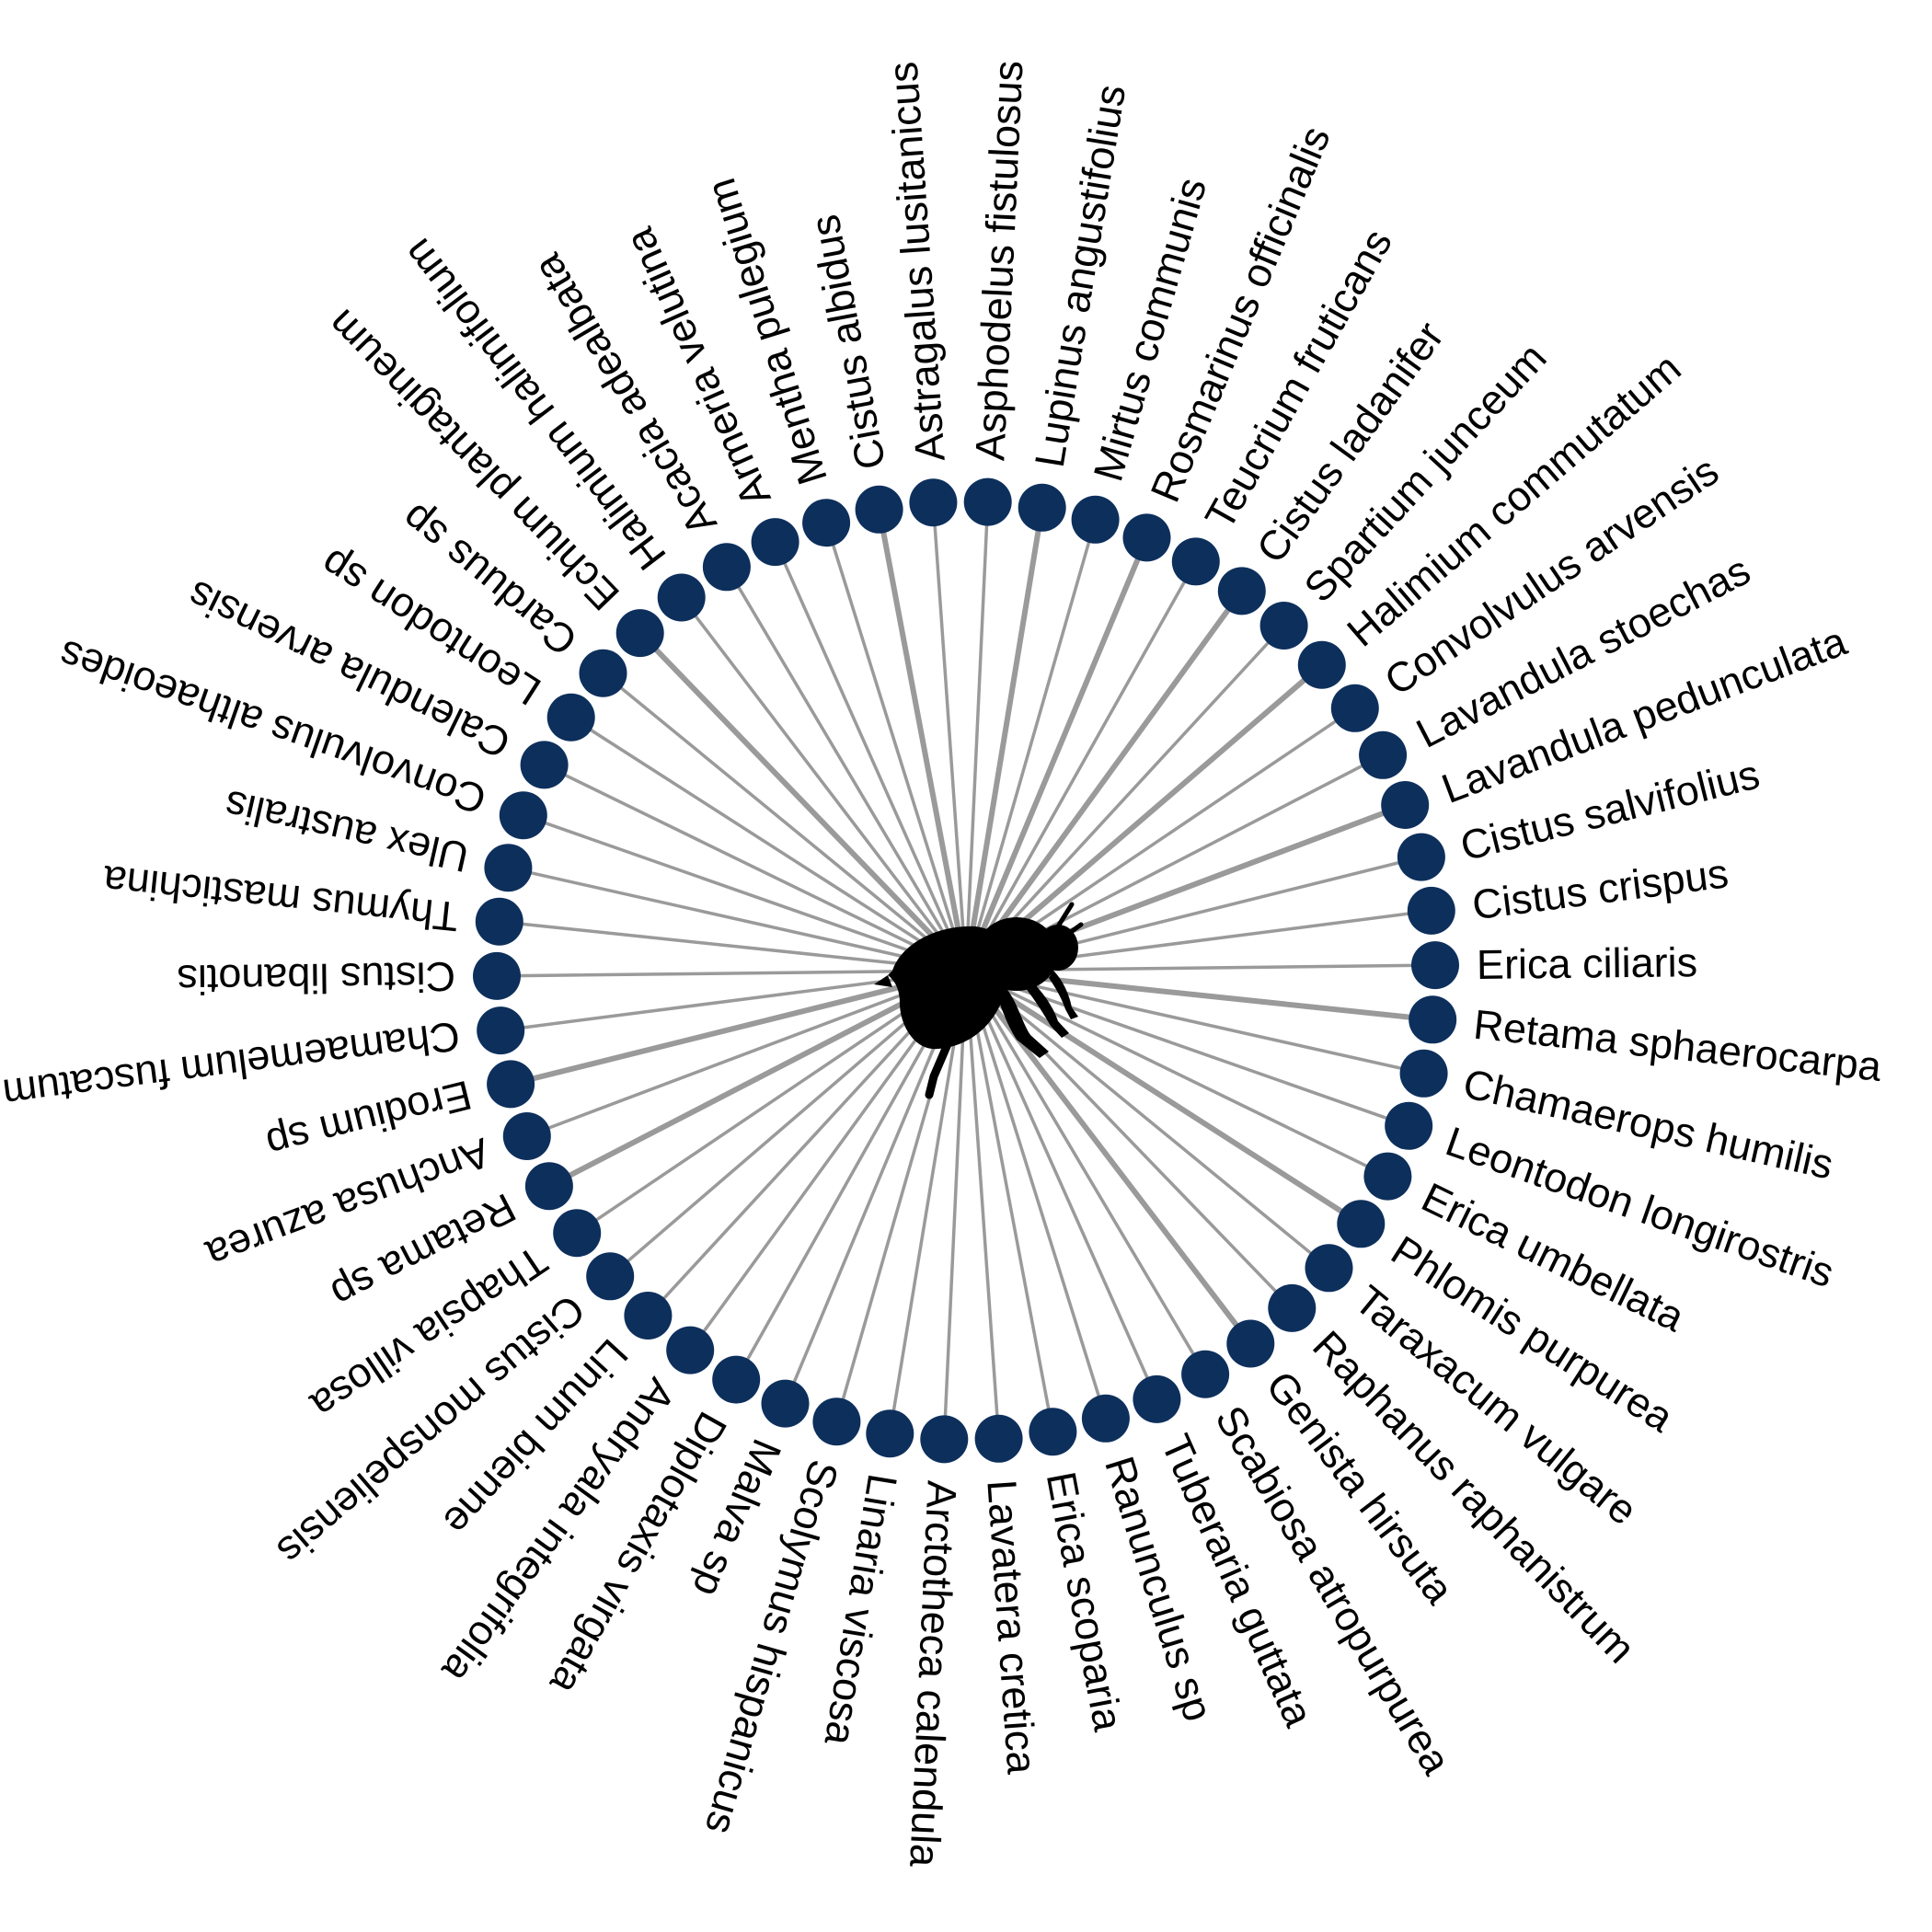 Image resolution: width=1932 pixels, height=1932 pixels. I want to click on plant-label: Arctotheca calendula, so click(933, 1674).